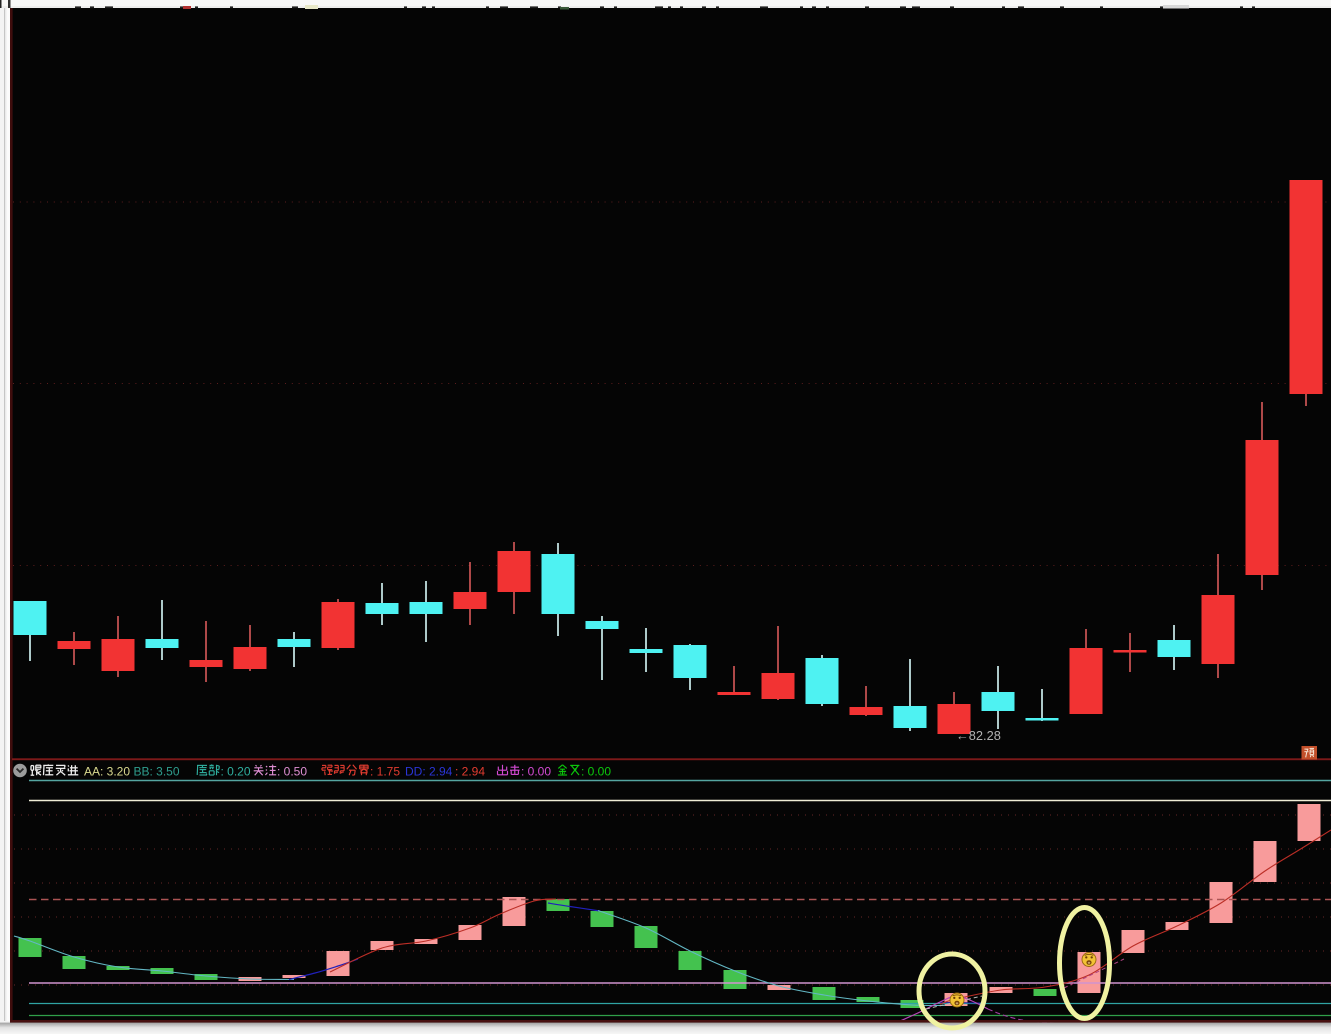 This screenshot has width=1331, height=1034. What do you see at coordinates (385, 772) in the screenshot?
I see `svg-text:: 1.75: : 1.75` at bounding box center [385, 772].